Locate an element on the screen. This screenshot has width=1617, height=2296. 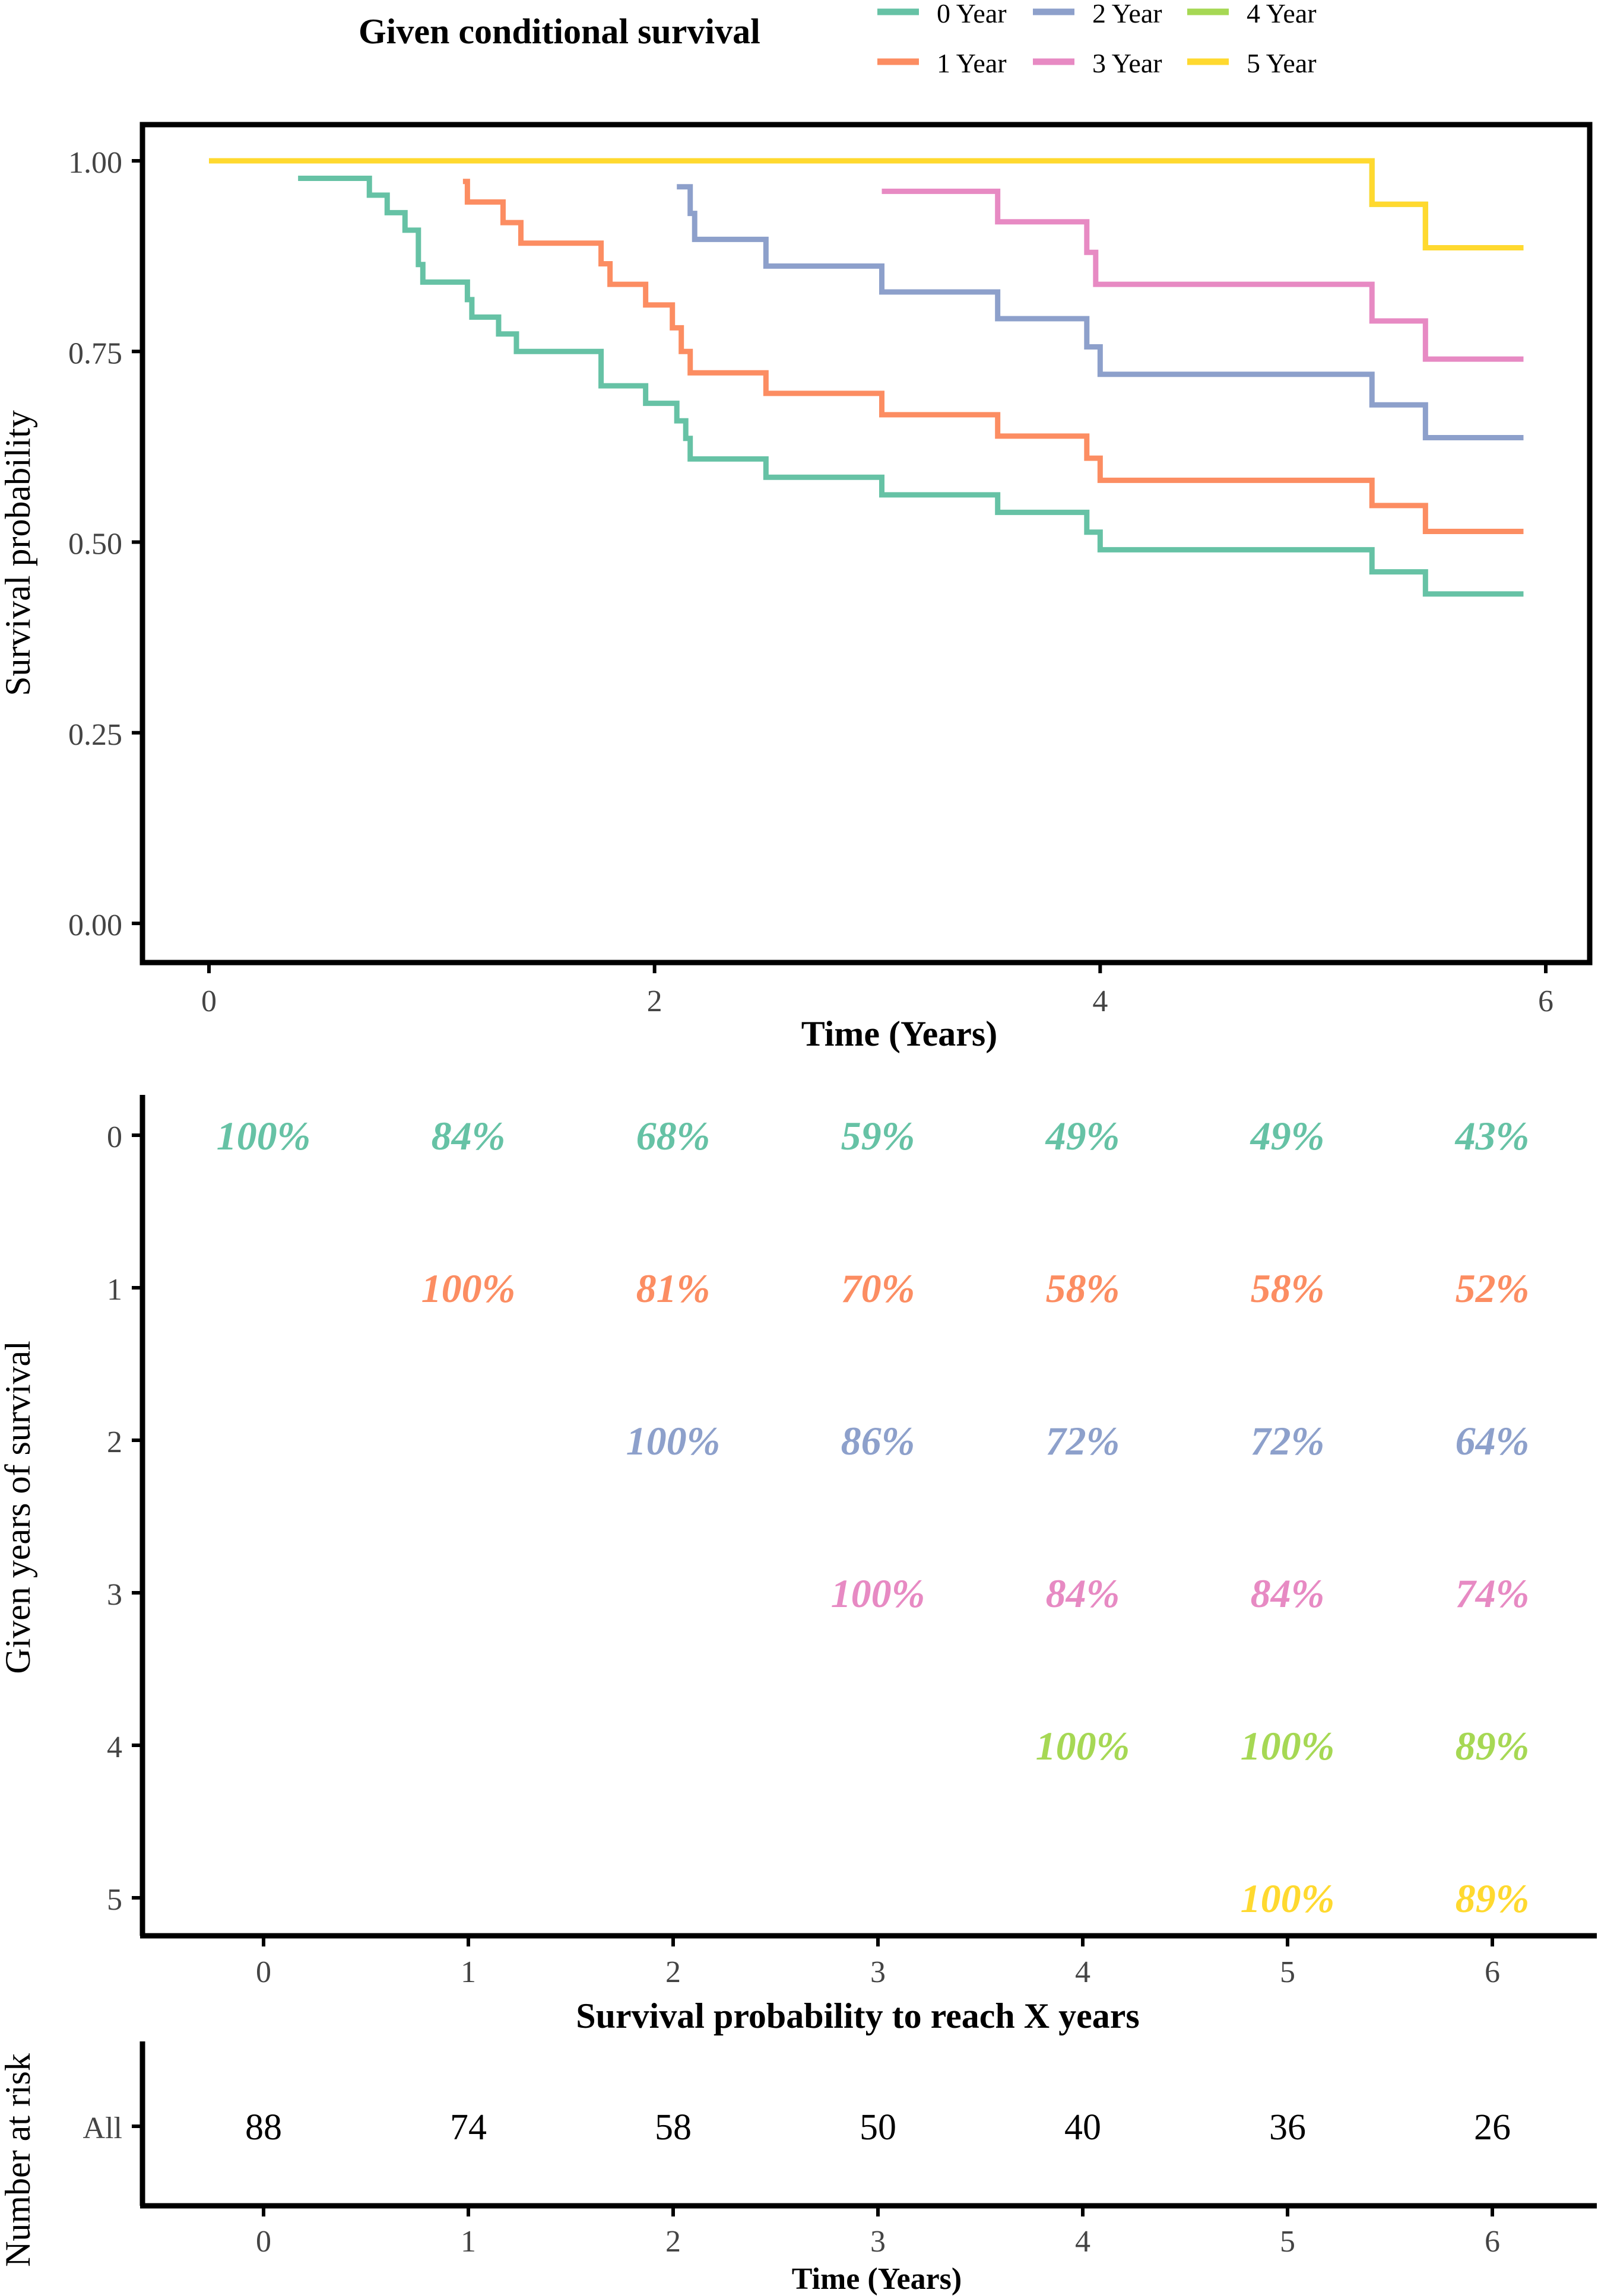
y-tick-label: 3 is located at coordinates (114, 1595).